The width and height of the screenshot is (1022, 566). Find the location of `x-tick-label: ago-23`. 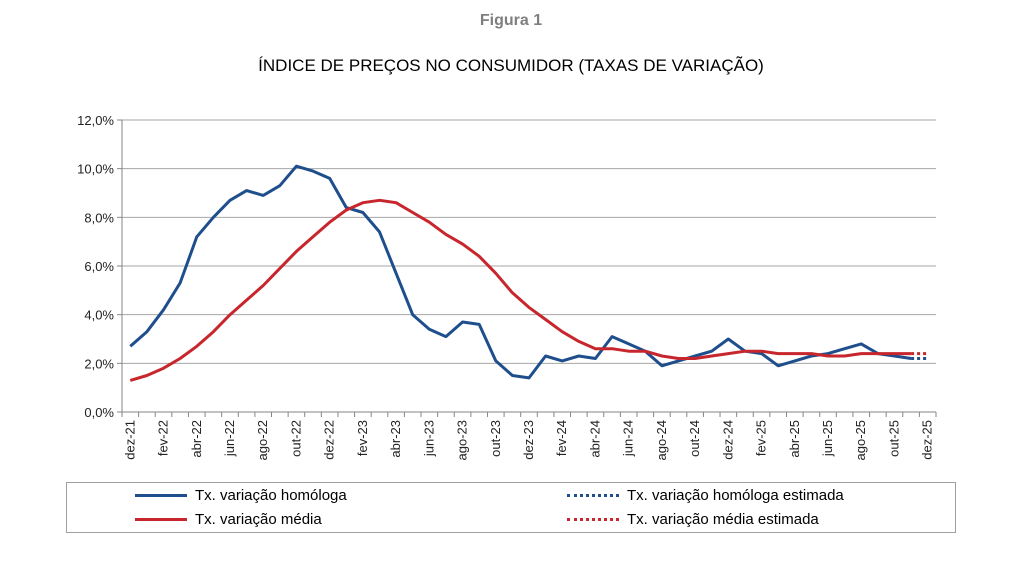

x-tick-label: ago-23 is located at coordinates (462, 440).